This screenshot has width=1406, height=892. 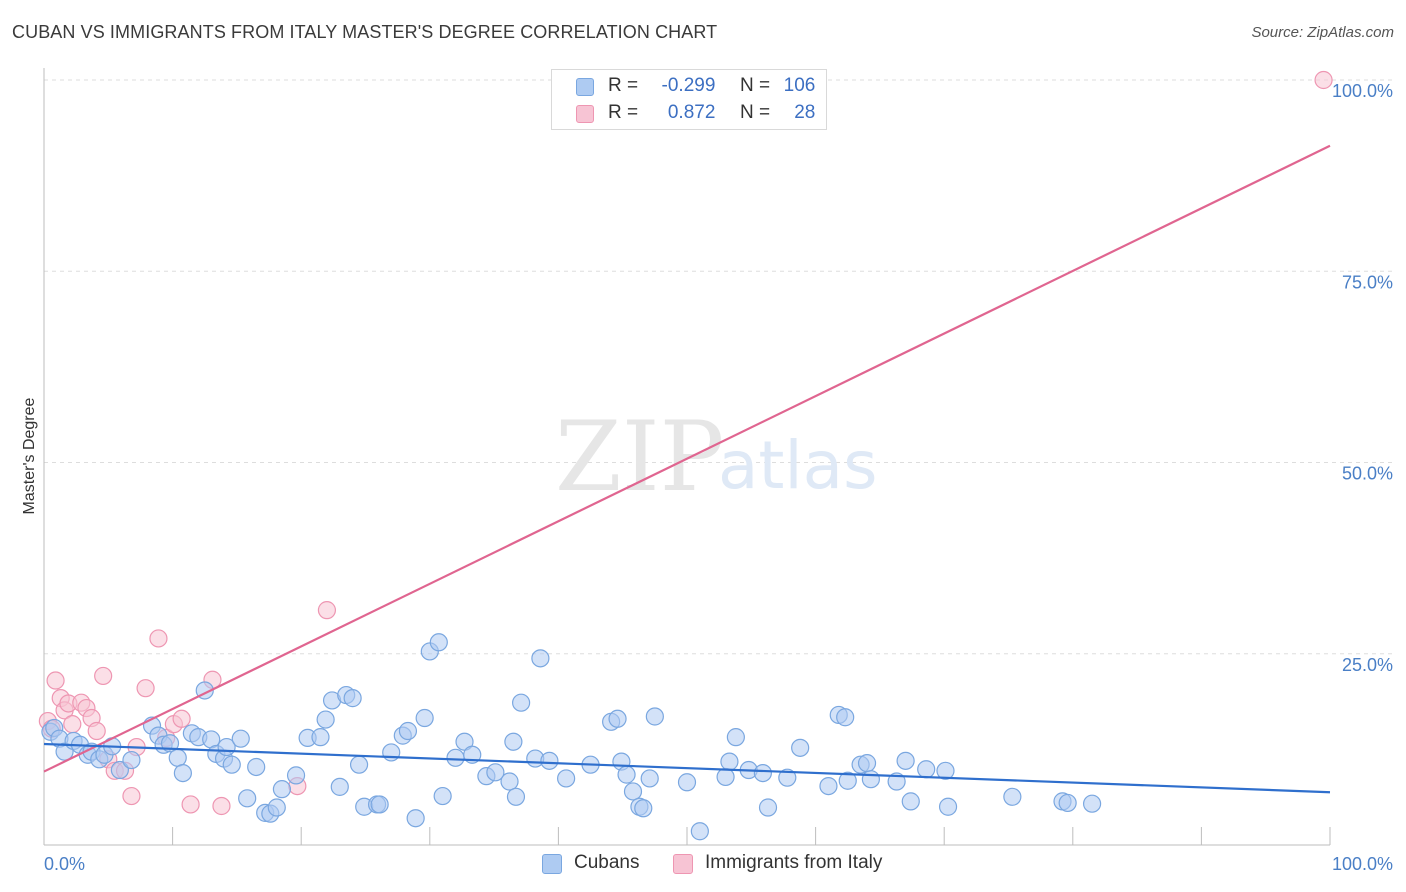 I want to click on legend-swatch-cubans, so click(x=552, y=864).